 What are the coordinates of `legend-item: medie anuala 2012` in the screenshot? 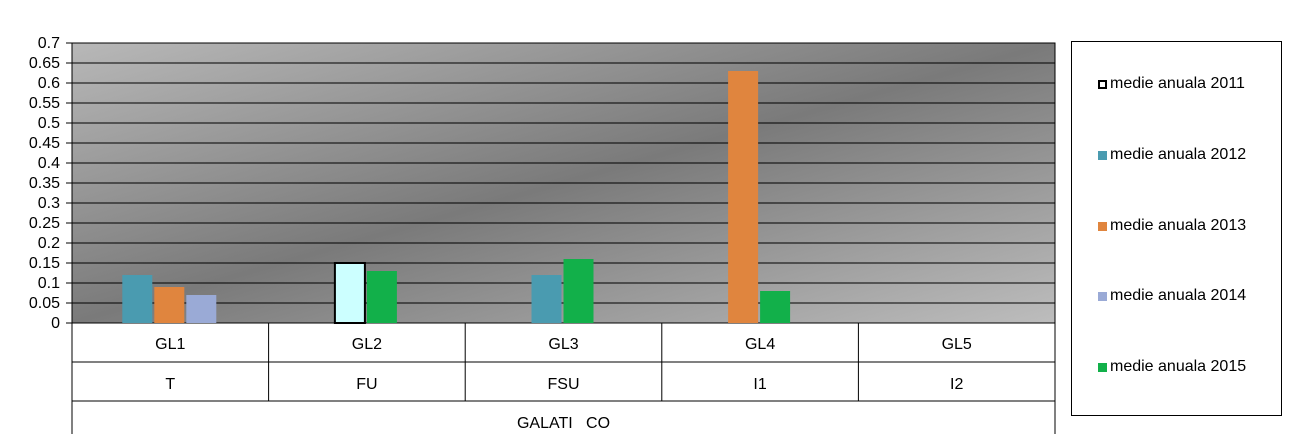 It's located at (1172, 155).